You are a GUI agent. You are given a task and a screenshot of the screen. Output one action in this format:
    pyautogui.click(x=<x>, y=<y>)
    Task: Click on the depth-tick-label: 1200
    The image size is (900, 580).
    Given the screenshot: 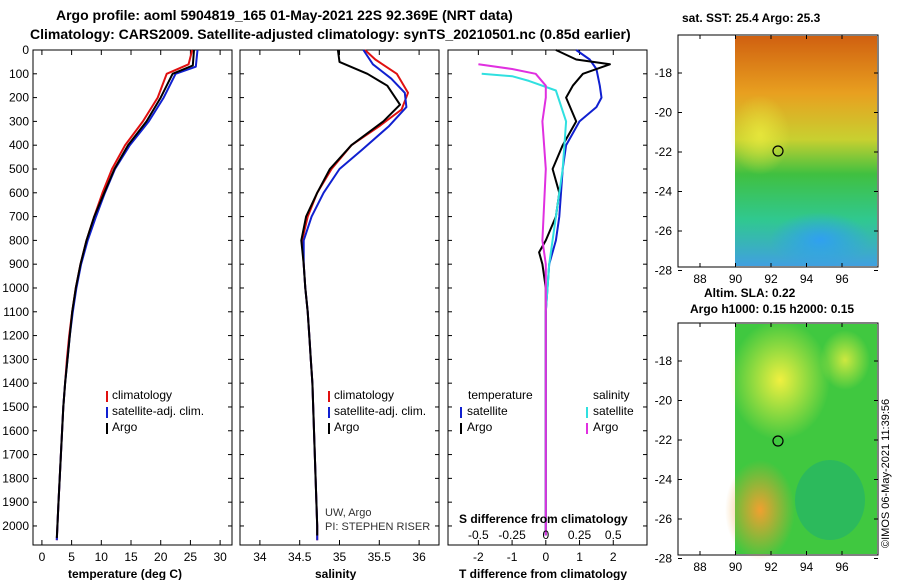 What is the action you would take?
    pyautogui.click(x=15, y=336)
    